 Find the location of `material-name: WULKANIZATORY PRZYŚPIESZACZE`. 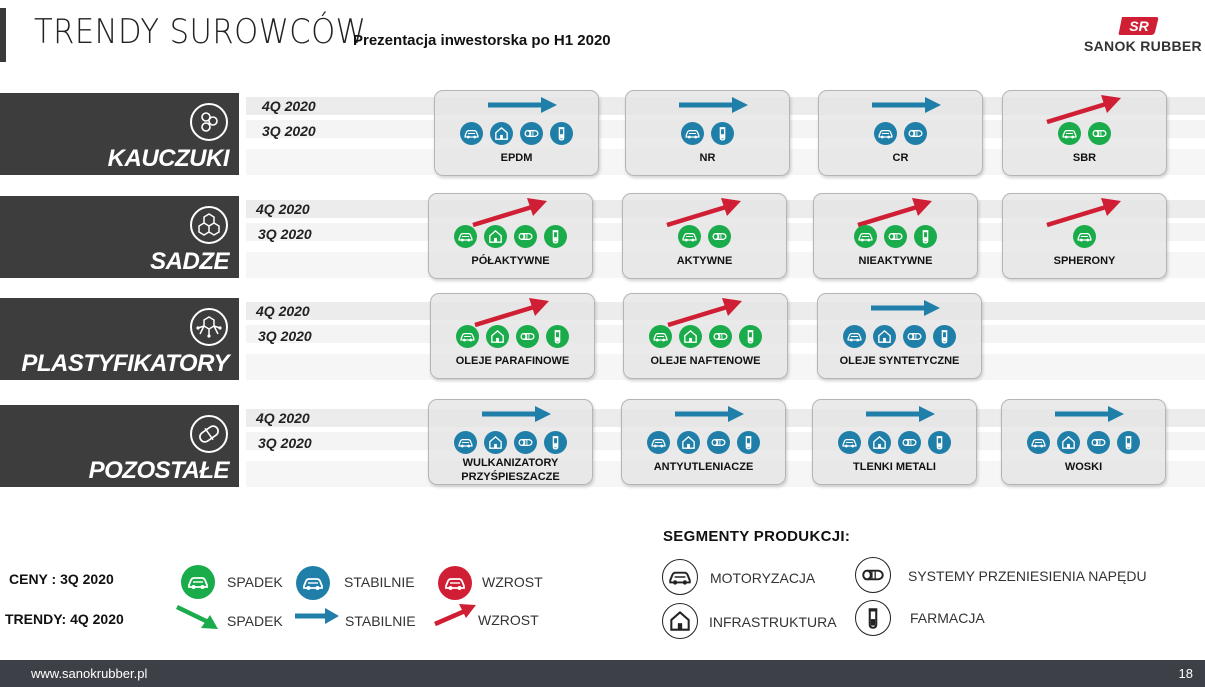

material-name: WULKANIZATORY PRZYŚPIESZACZE is located at coordinates (510, 470).